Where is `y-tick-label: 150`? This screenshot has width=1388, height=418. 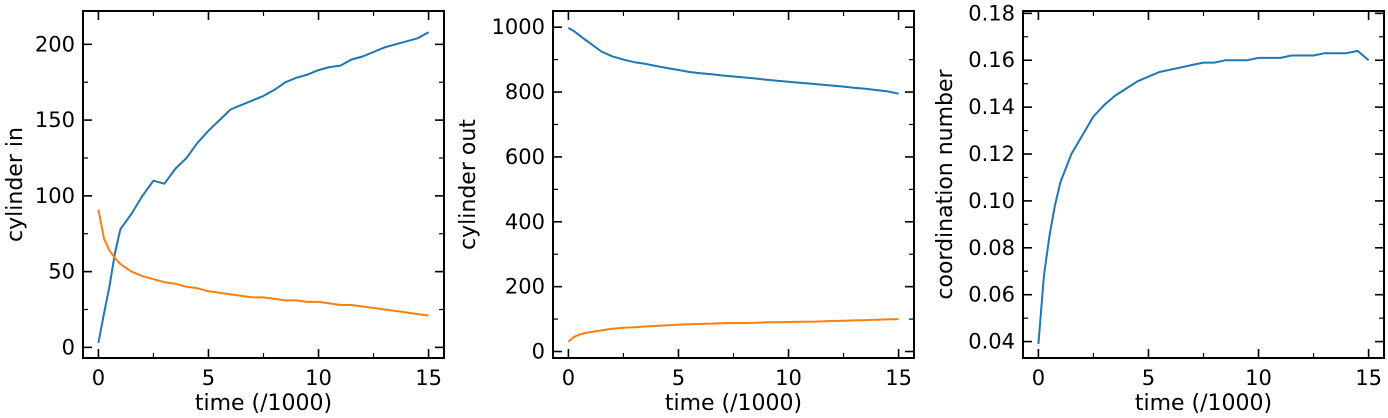 y-tick-label: 150 is located at coordinates (55, 120).